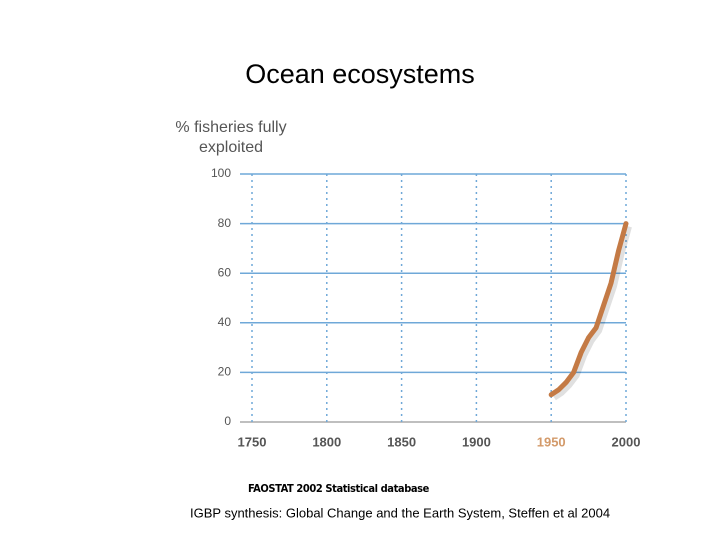 This screenshot has width=720, height=545. I want to click on y-tick-label: 60, so click(225, 272).